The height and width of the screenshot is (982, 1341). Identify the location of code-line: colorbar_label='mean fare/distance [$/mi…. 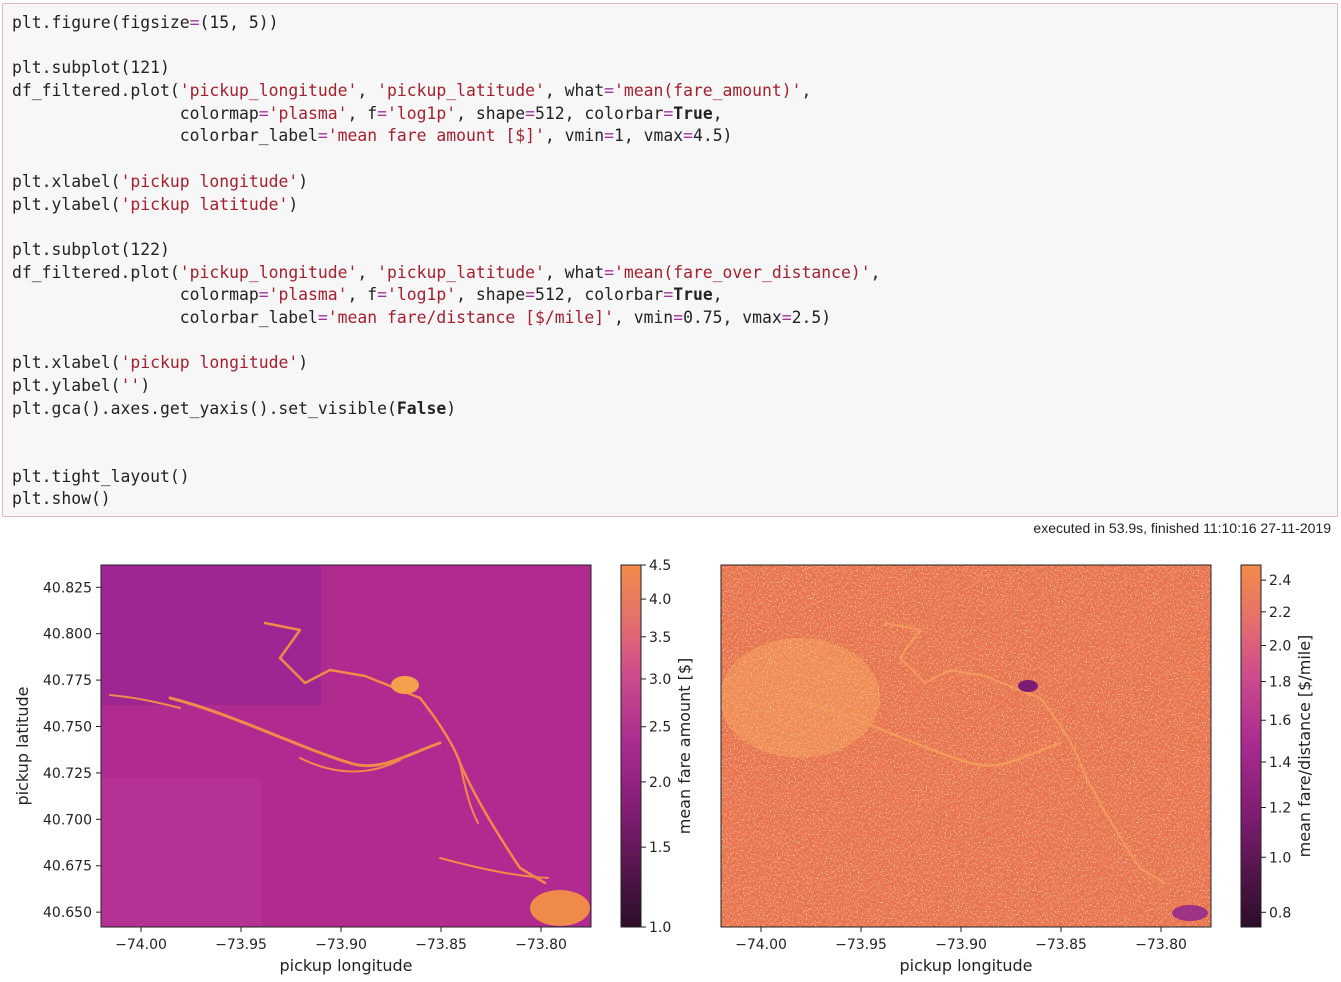
(422, 317).